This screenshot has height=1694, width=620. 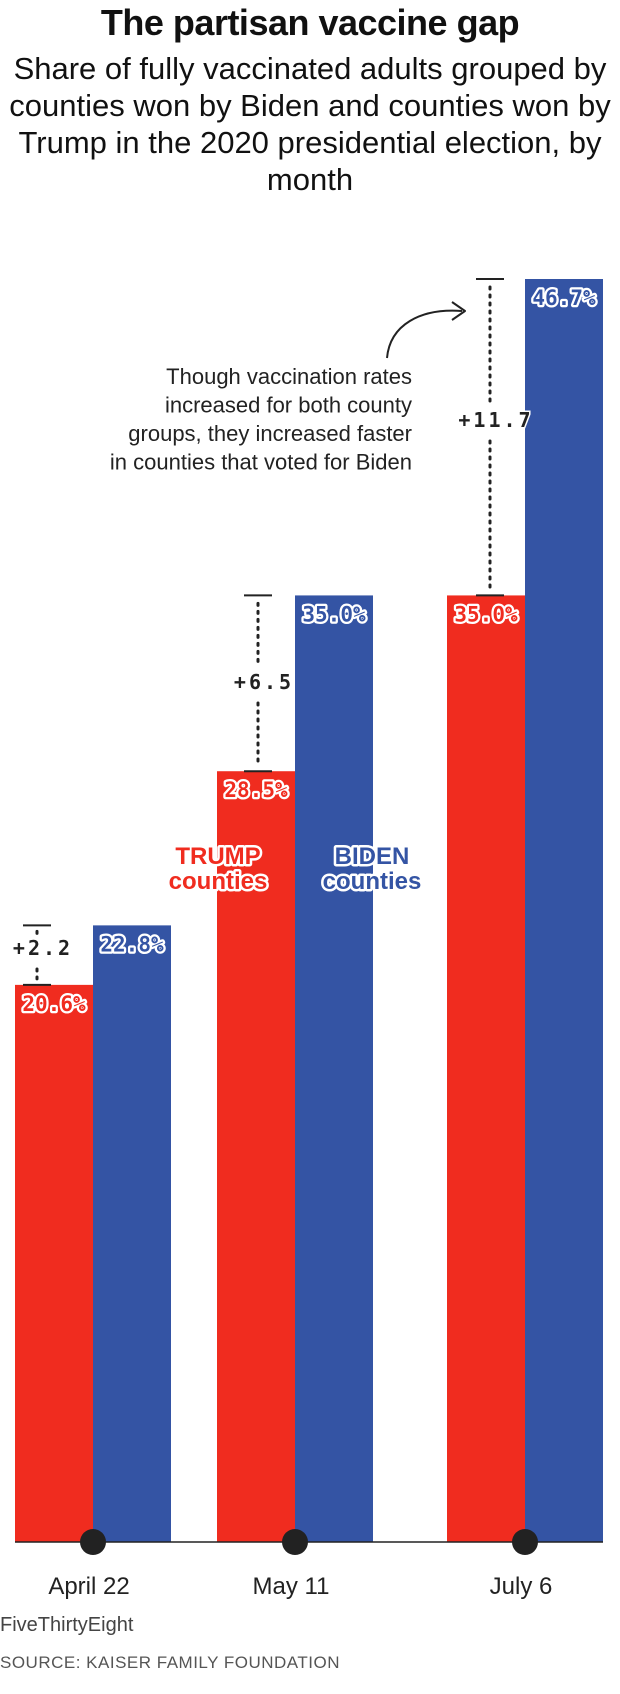 What do you see at coordinates (288, 405) in the screenshot?
I see `annotation-text: increased for both county` at bounding box center [288, 405].